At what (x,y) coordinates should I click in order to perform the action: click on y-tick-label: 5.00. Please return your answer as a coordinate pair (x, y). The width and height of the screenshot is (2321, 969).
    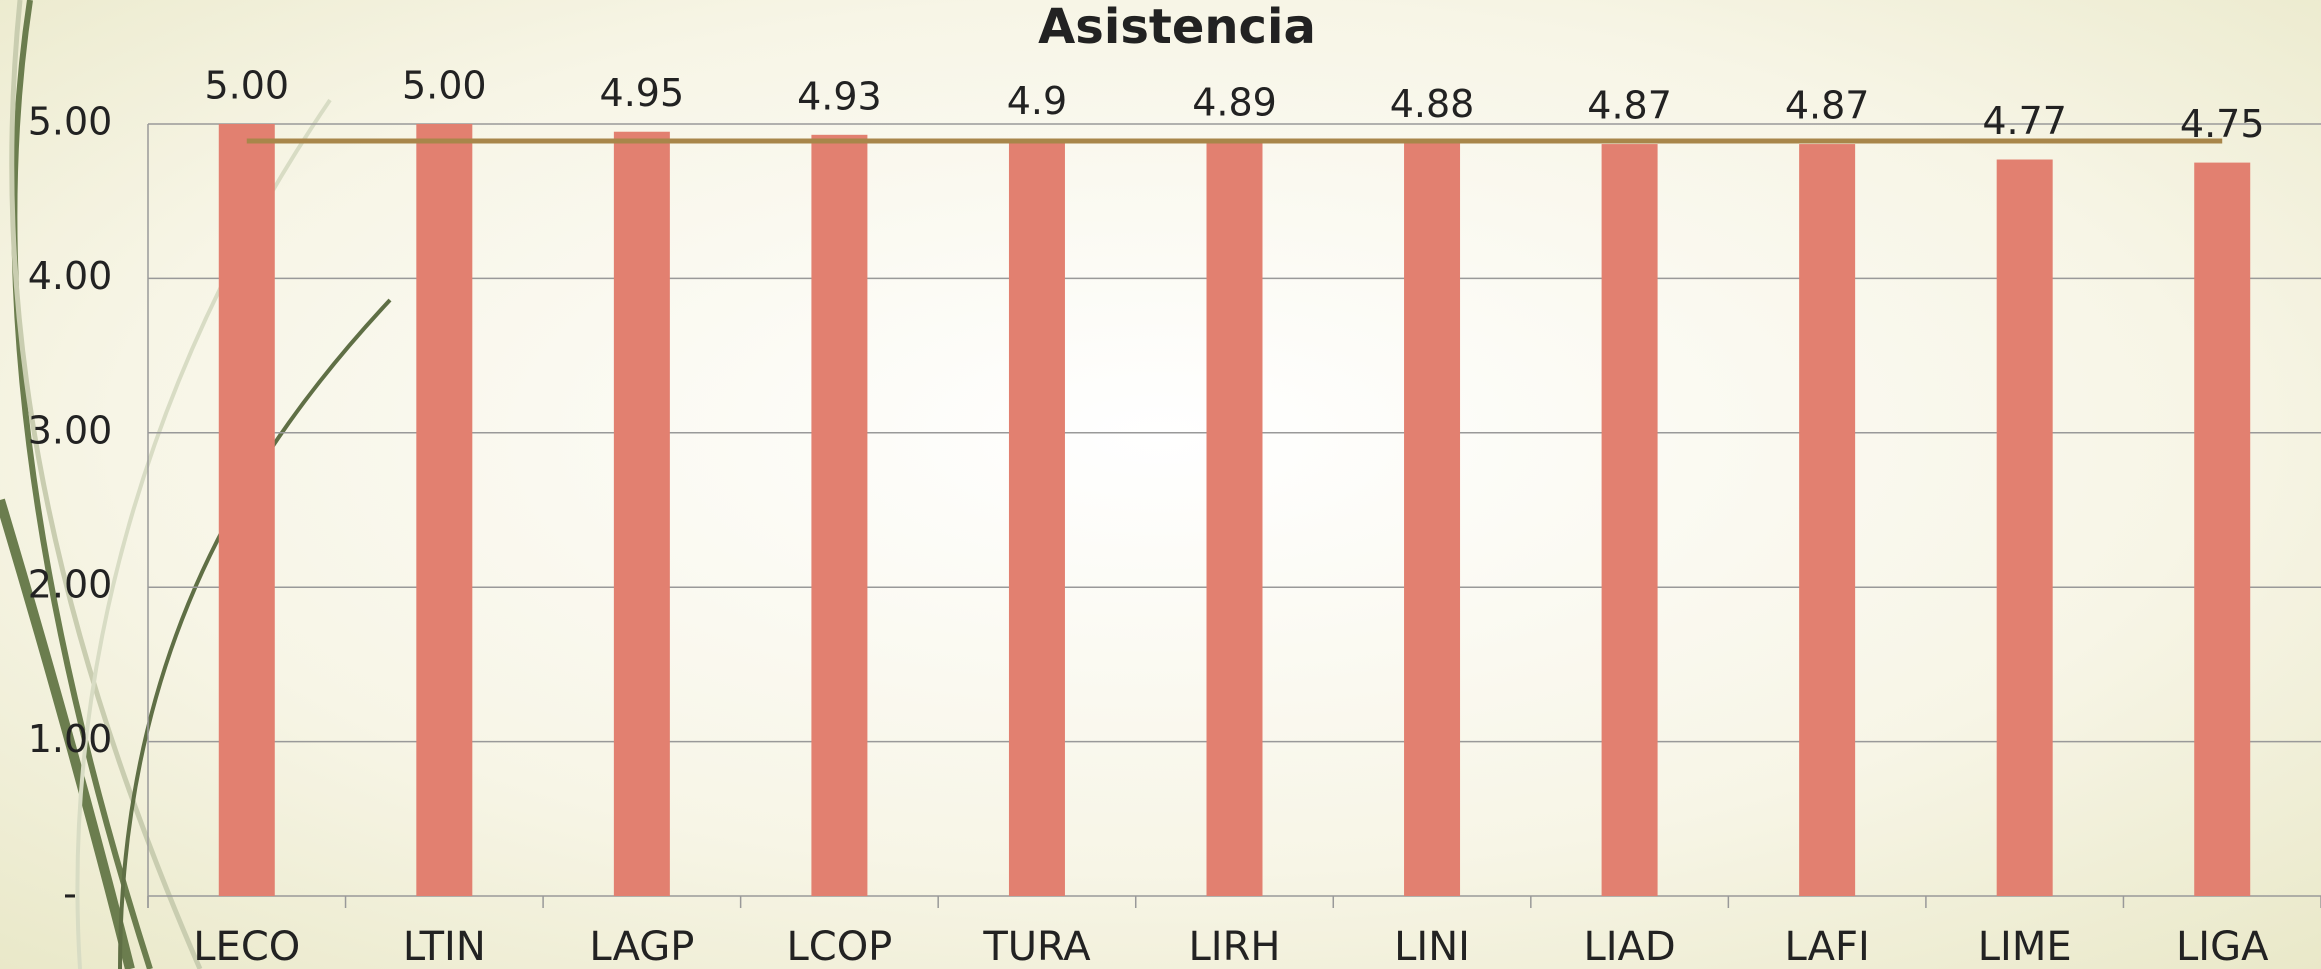
    Looking at the image, I should click on (70, 122).